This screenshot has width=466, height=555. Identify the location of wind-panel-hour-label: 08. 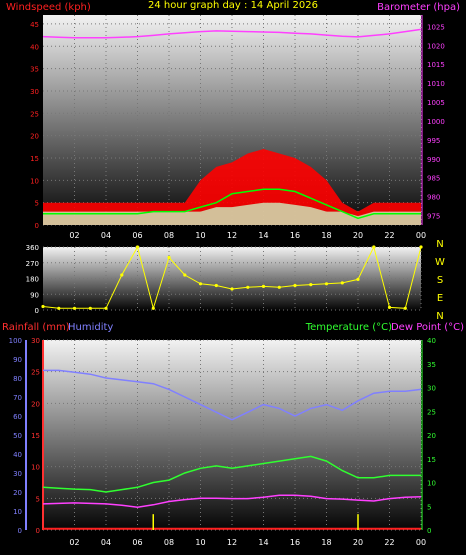
(169, 235).